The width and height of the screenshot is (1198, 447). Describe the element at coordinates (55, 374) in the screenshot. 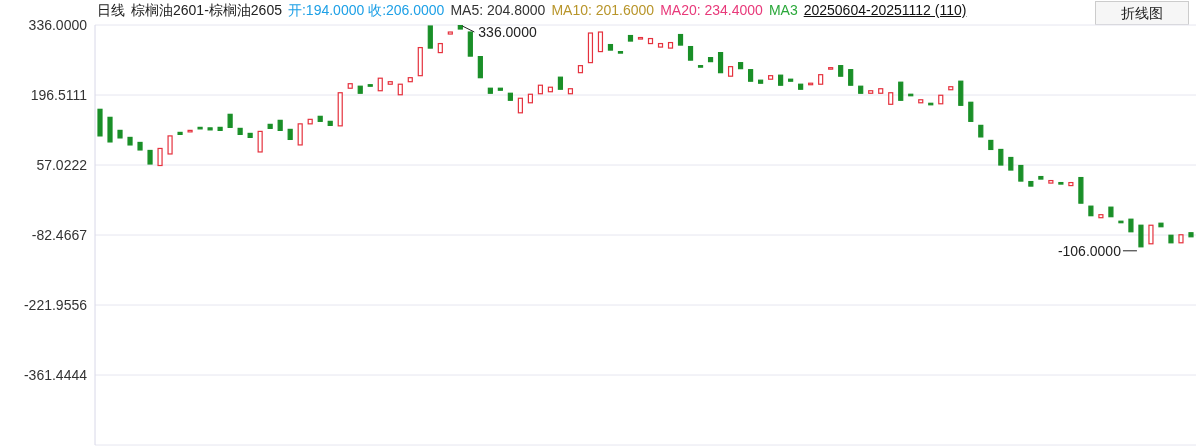

I see `y-tick-label: -361.4444` at that location.